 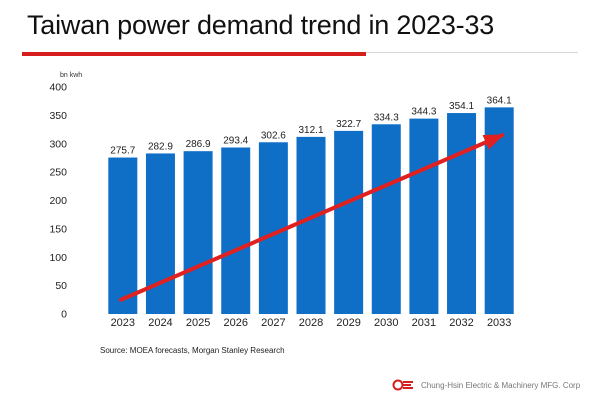 I want to click on y-tick-label: 150, so click(x=58, y=229).